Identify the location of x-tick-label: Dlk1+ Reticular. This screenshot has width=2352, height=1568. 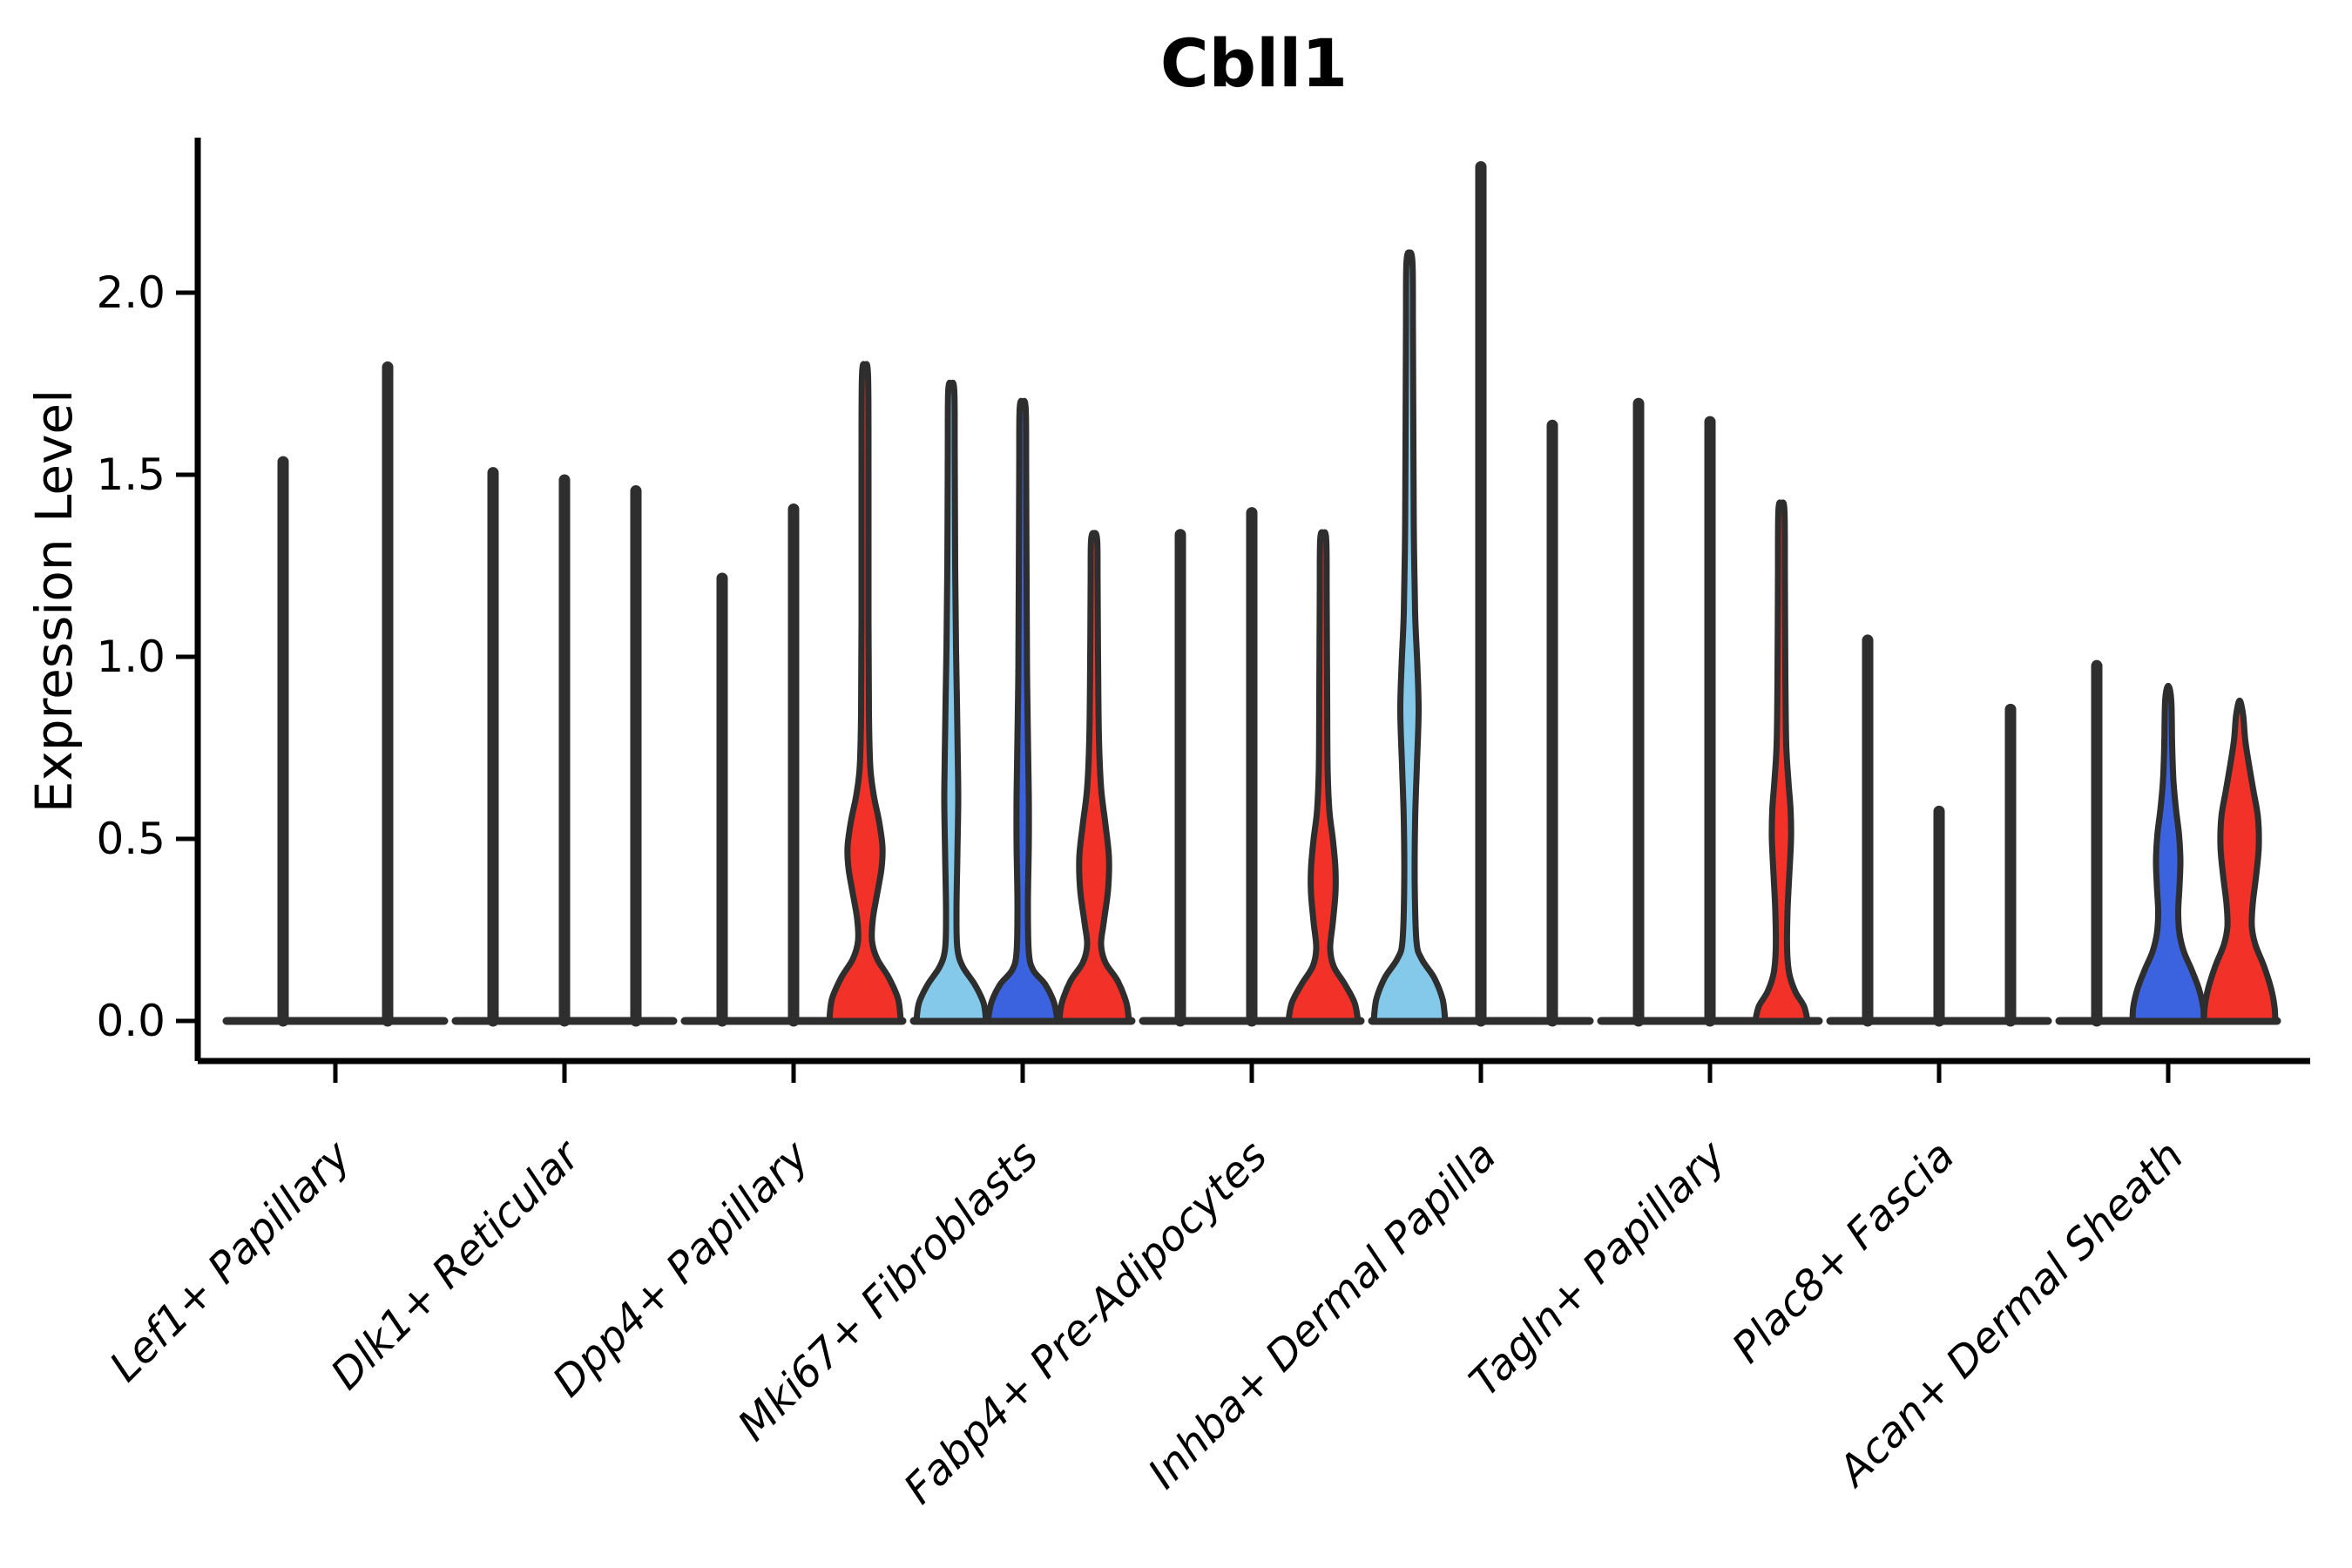
(456, 1265).